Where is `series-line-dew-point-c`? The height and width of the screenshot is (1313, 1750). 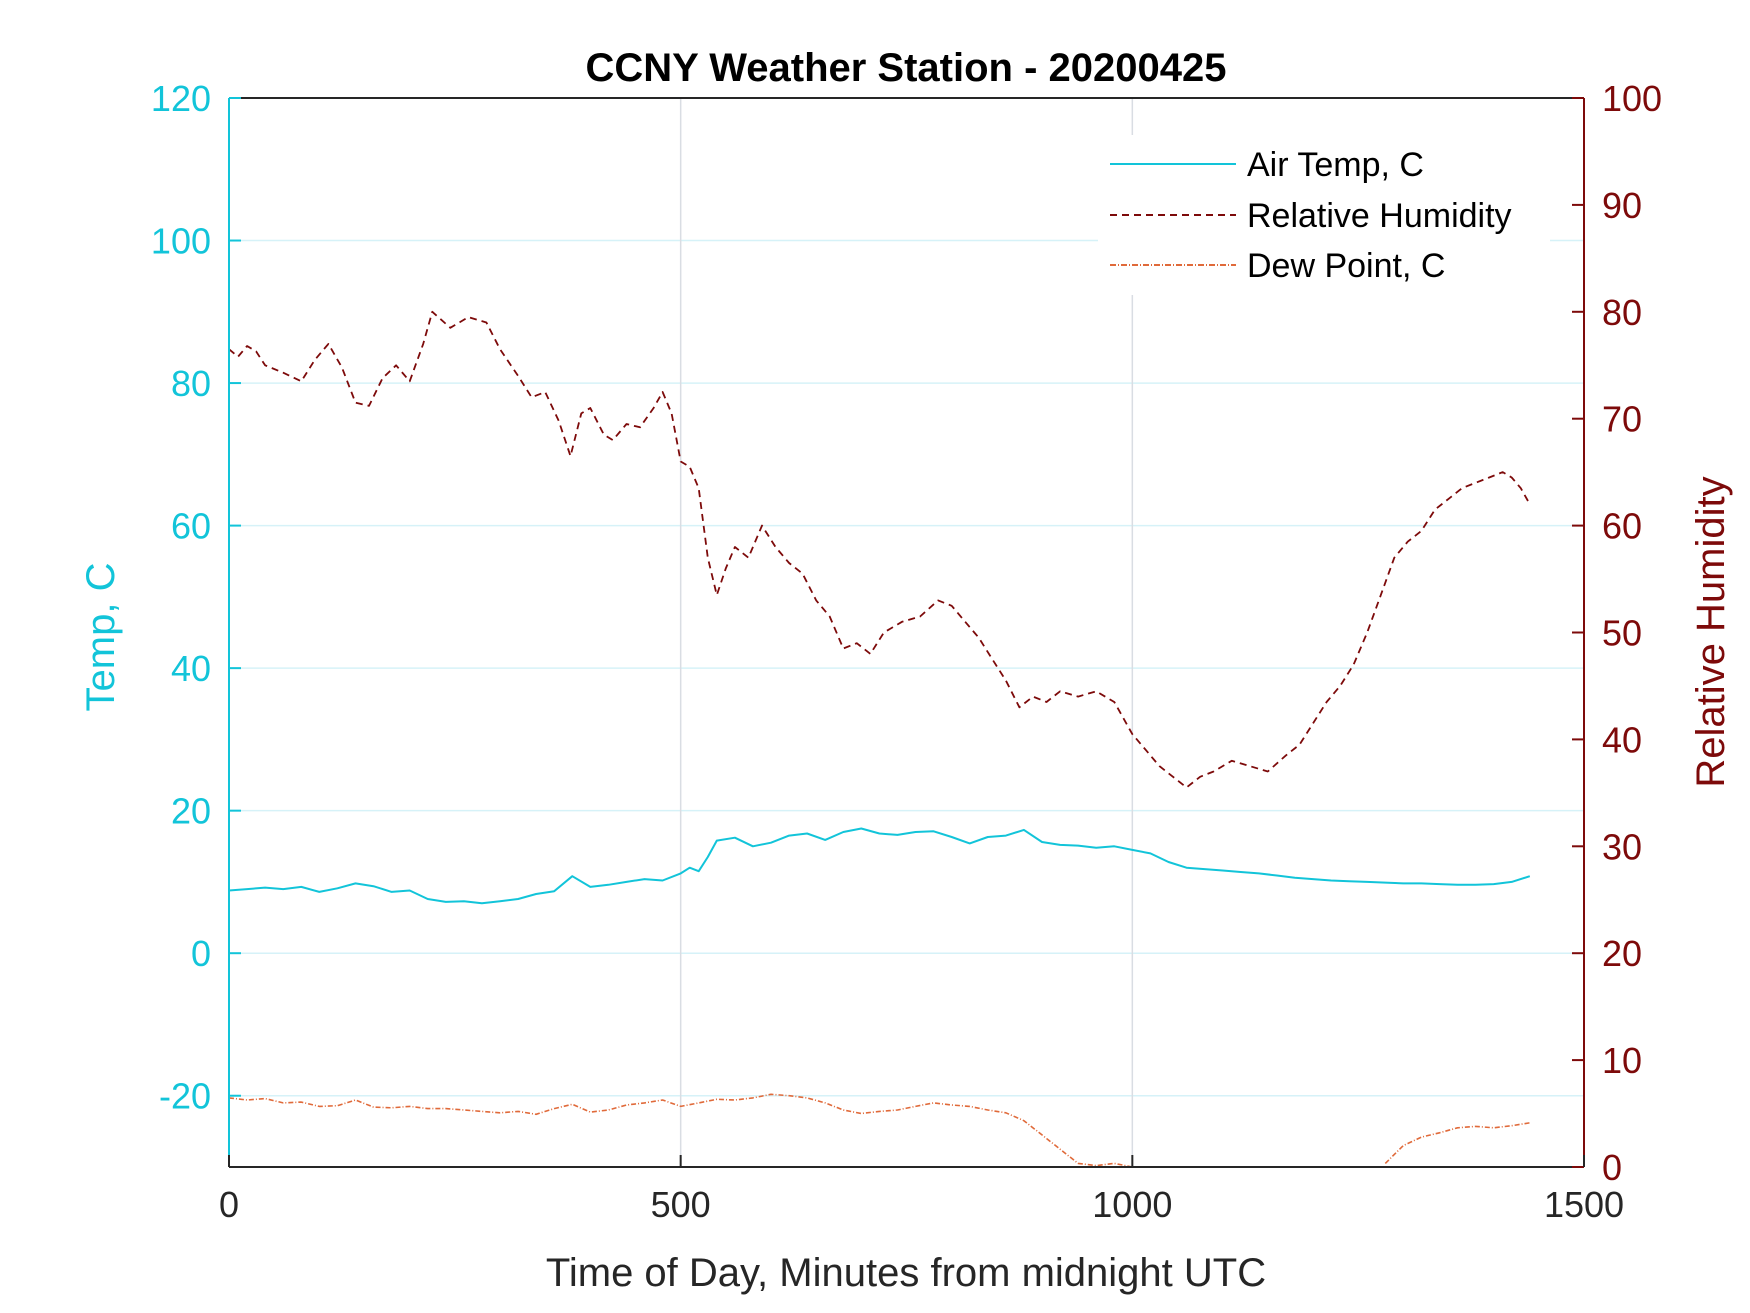
series-line-dew-point-c is located at coordinates (879, 1130).